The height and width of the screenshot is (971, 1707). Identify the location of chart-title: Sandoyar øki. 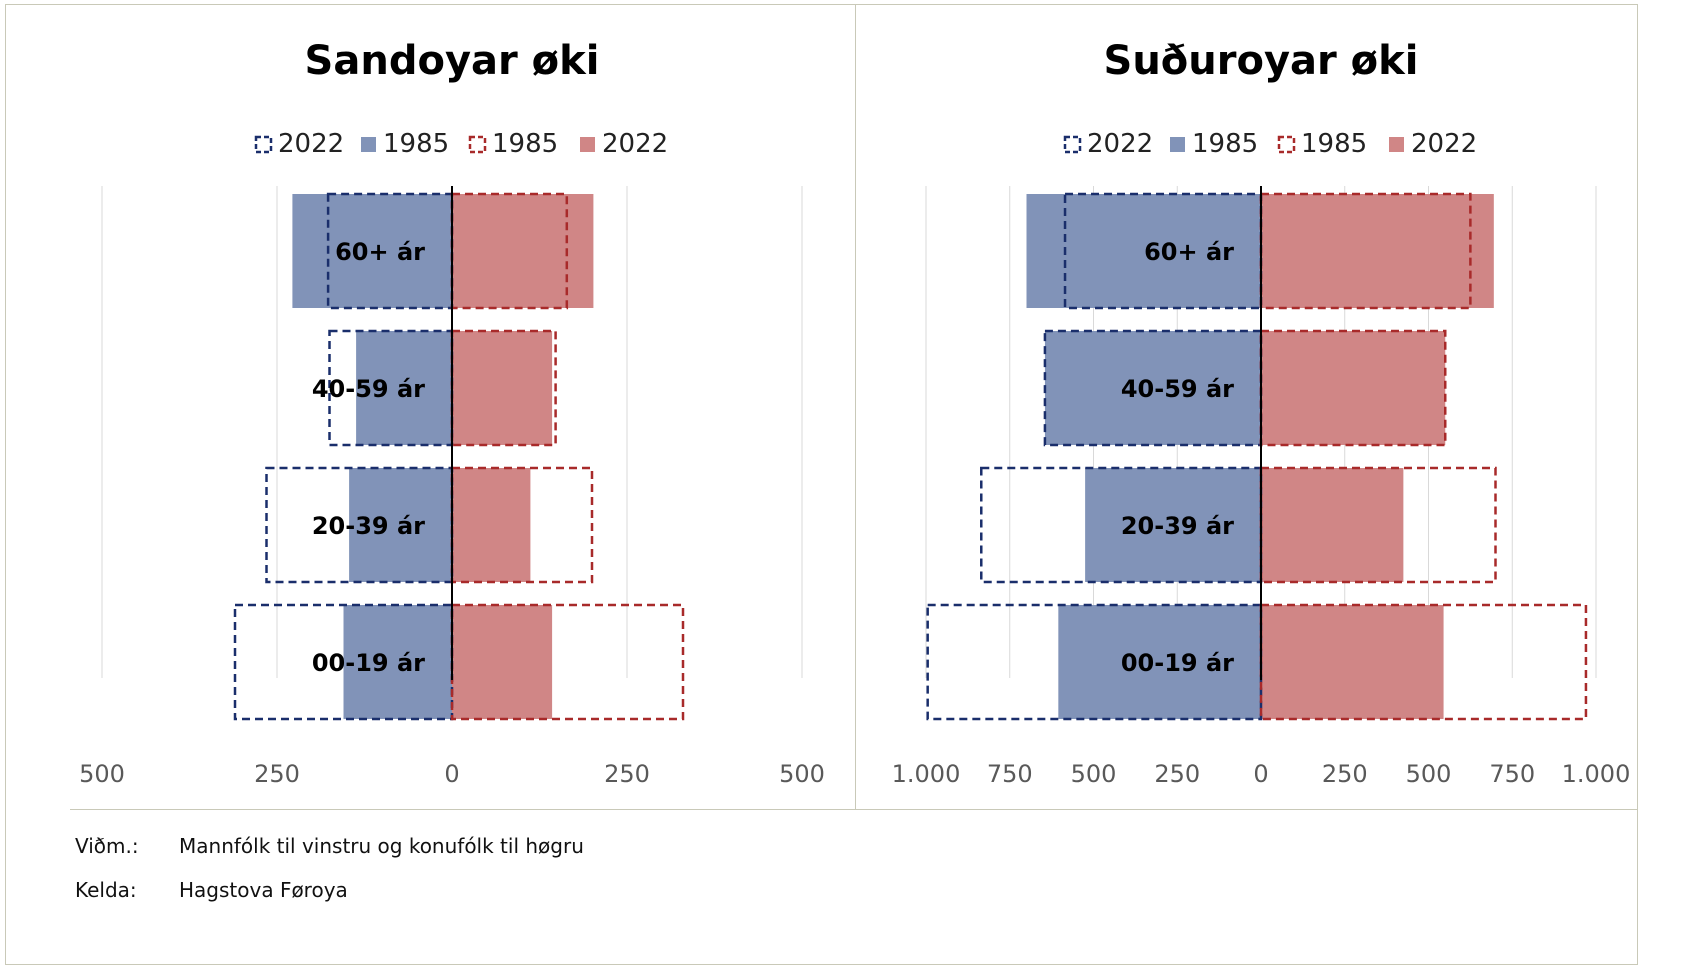
(452, 61).